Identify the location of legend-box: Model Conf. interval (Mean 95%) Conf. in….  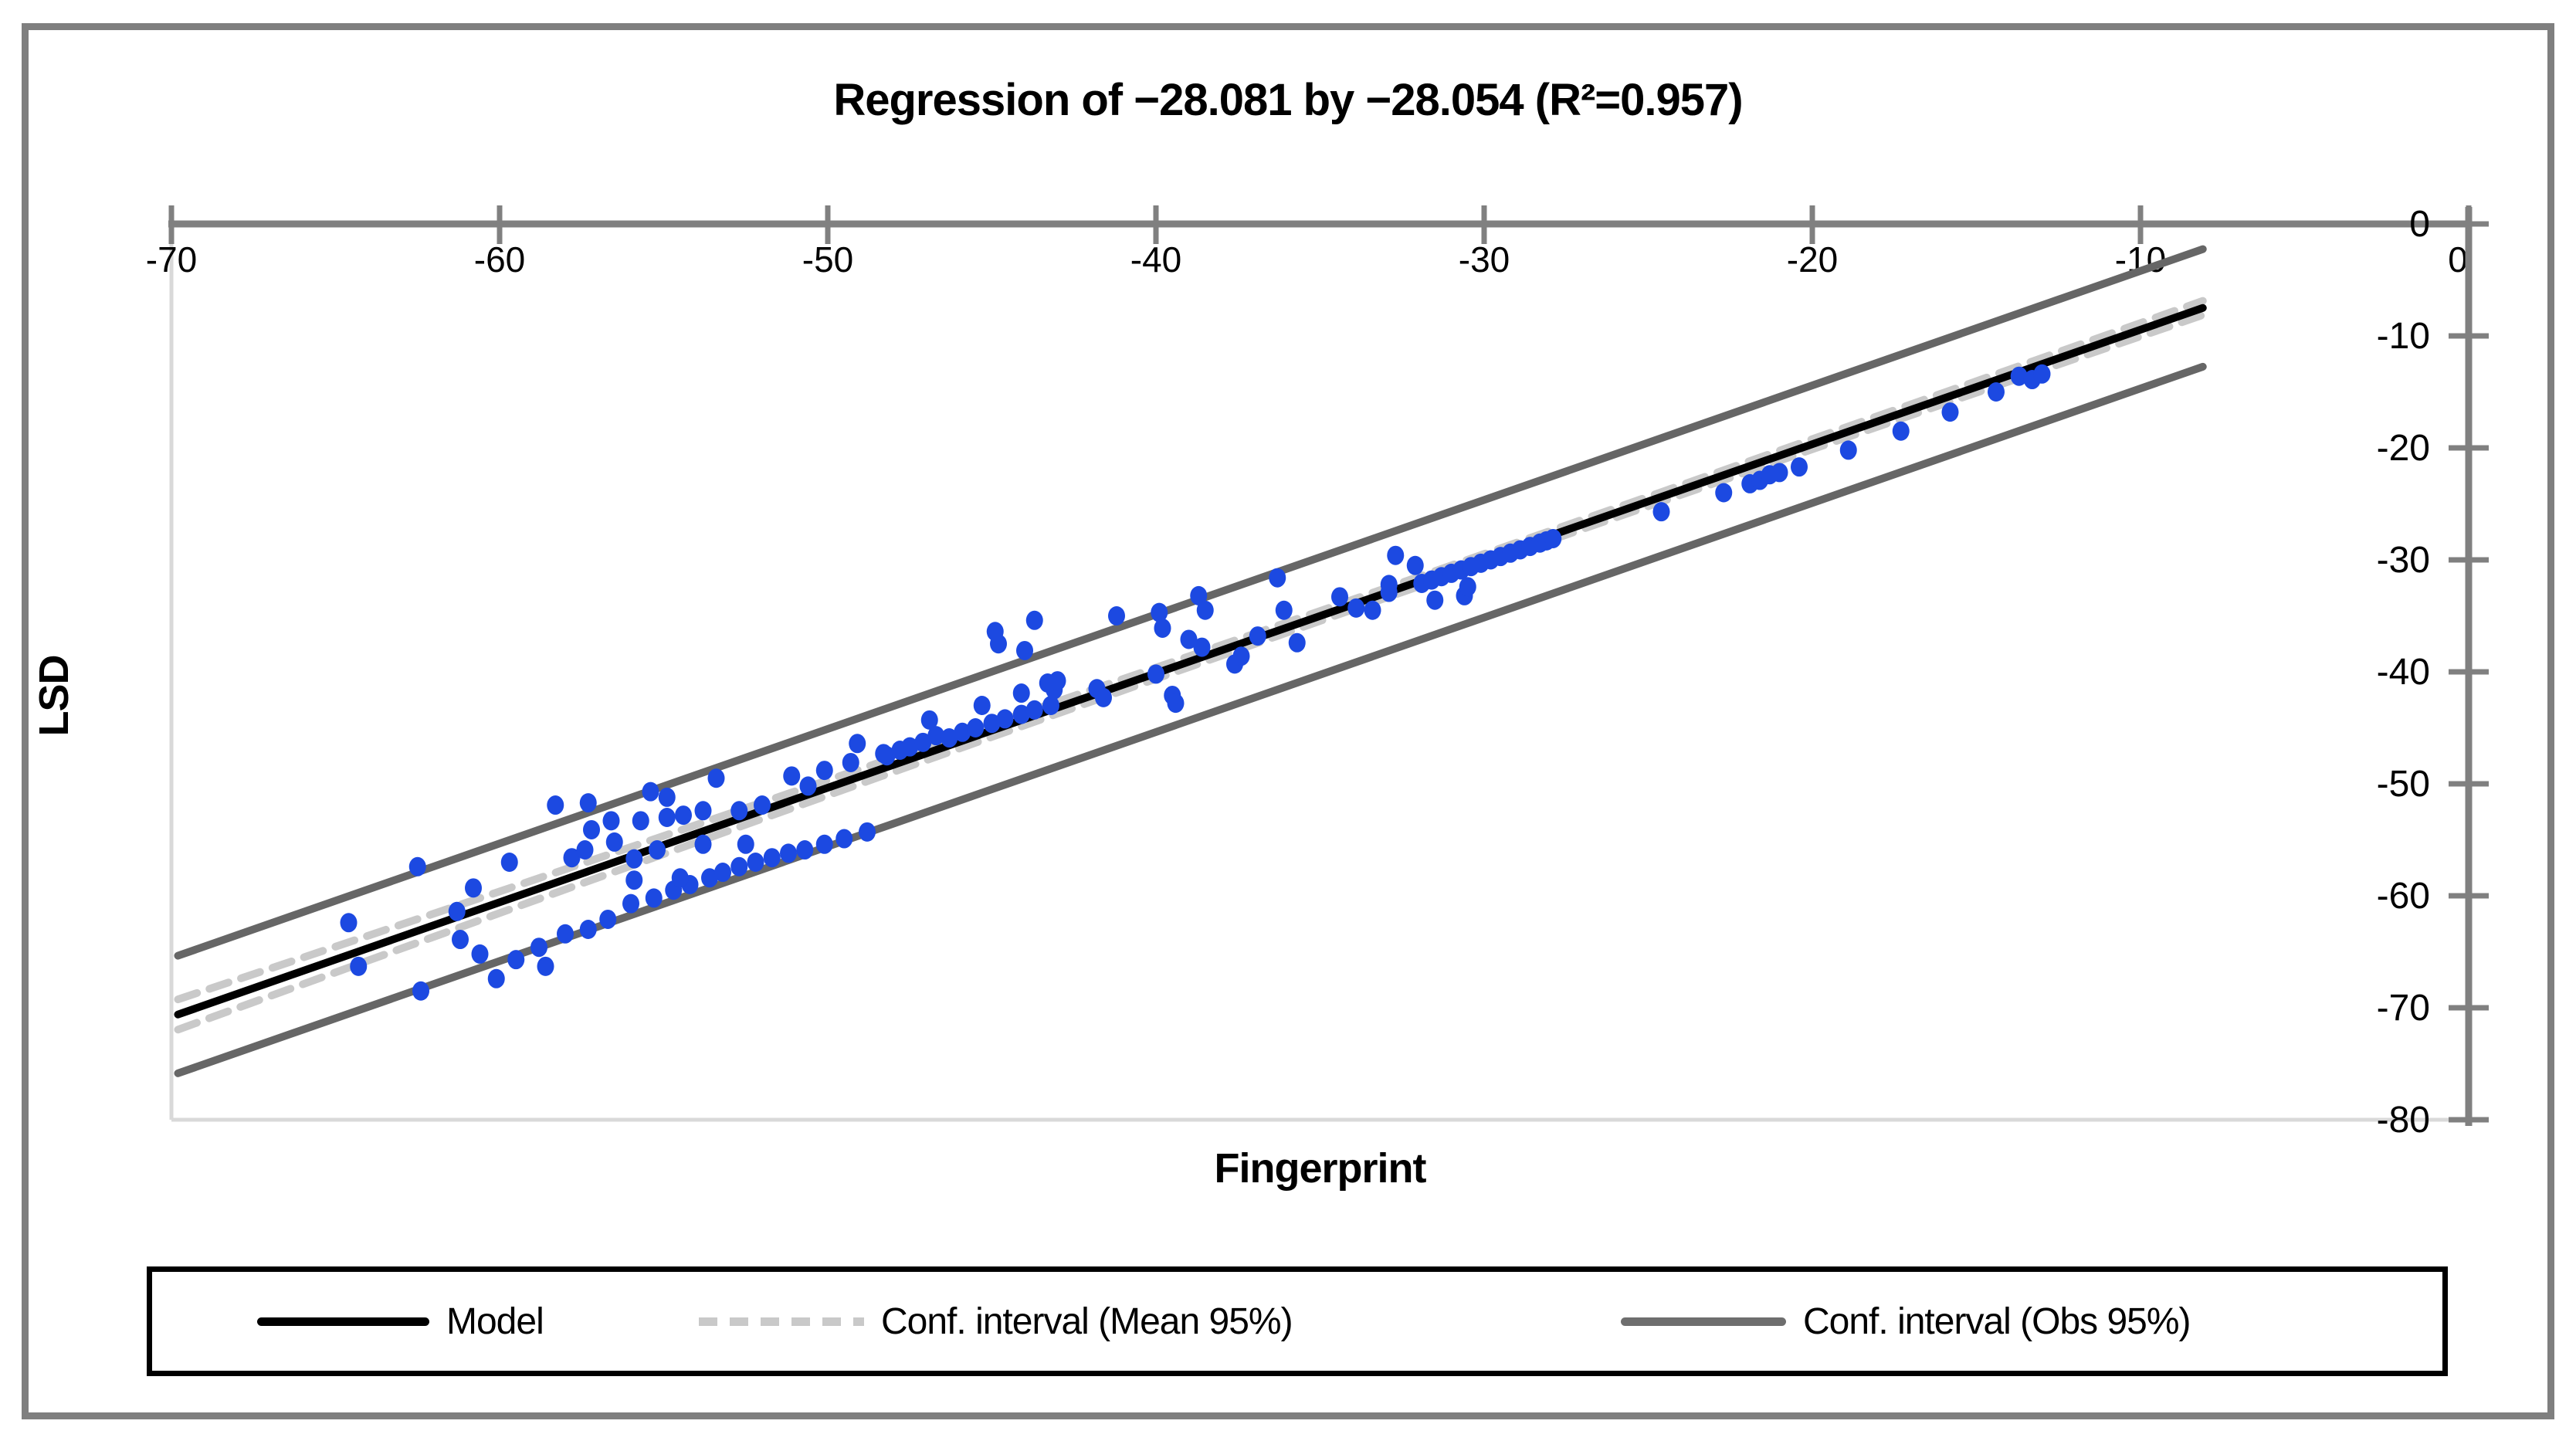
(1297, 1321).